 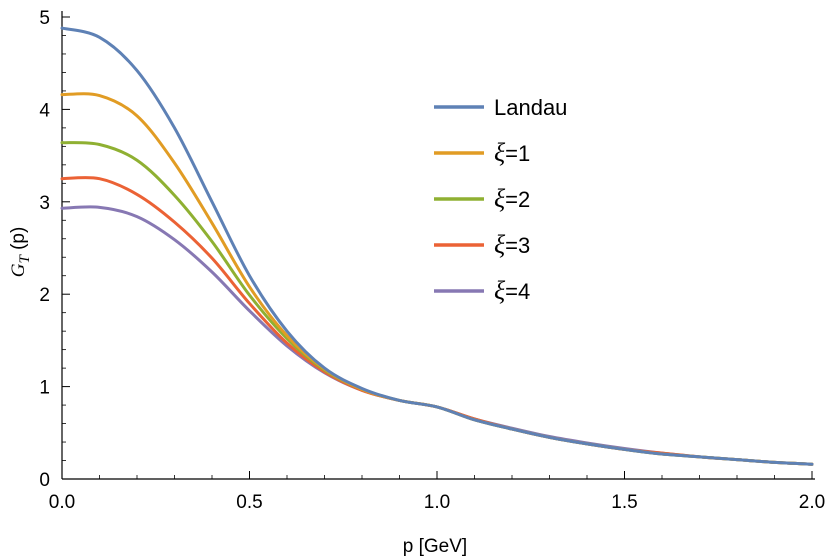 I want to click on y-tick-label: 0, so click(x=44, y=480).